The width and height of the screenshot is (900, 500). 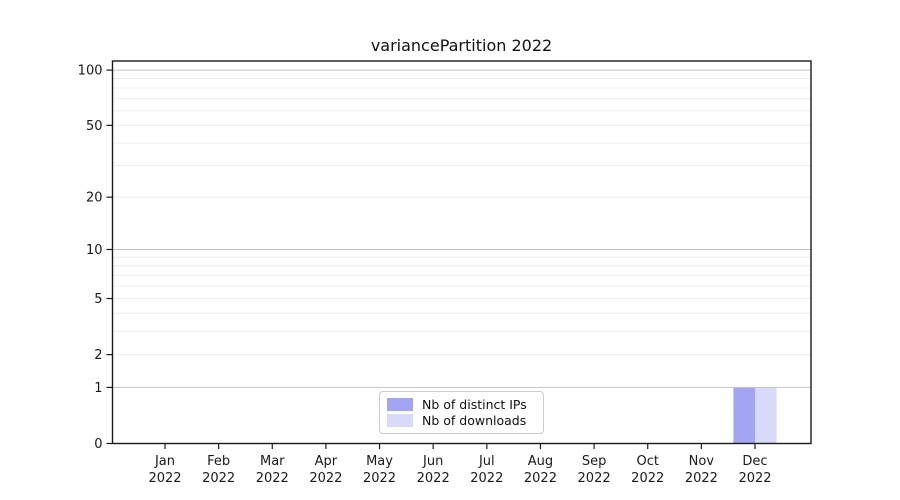 What do you see at coordinates (218, 470) in the screenshot?
I see `x-tick-label: Feb 2022` at bounding box center [218, 470].